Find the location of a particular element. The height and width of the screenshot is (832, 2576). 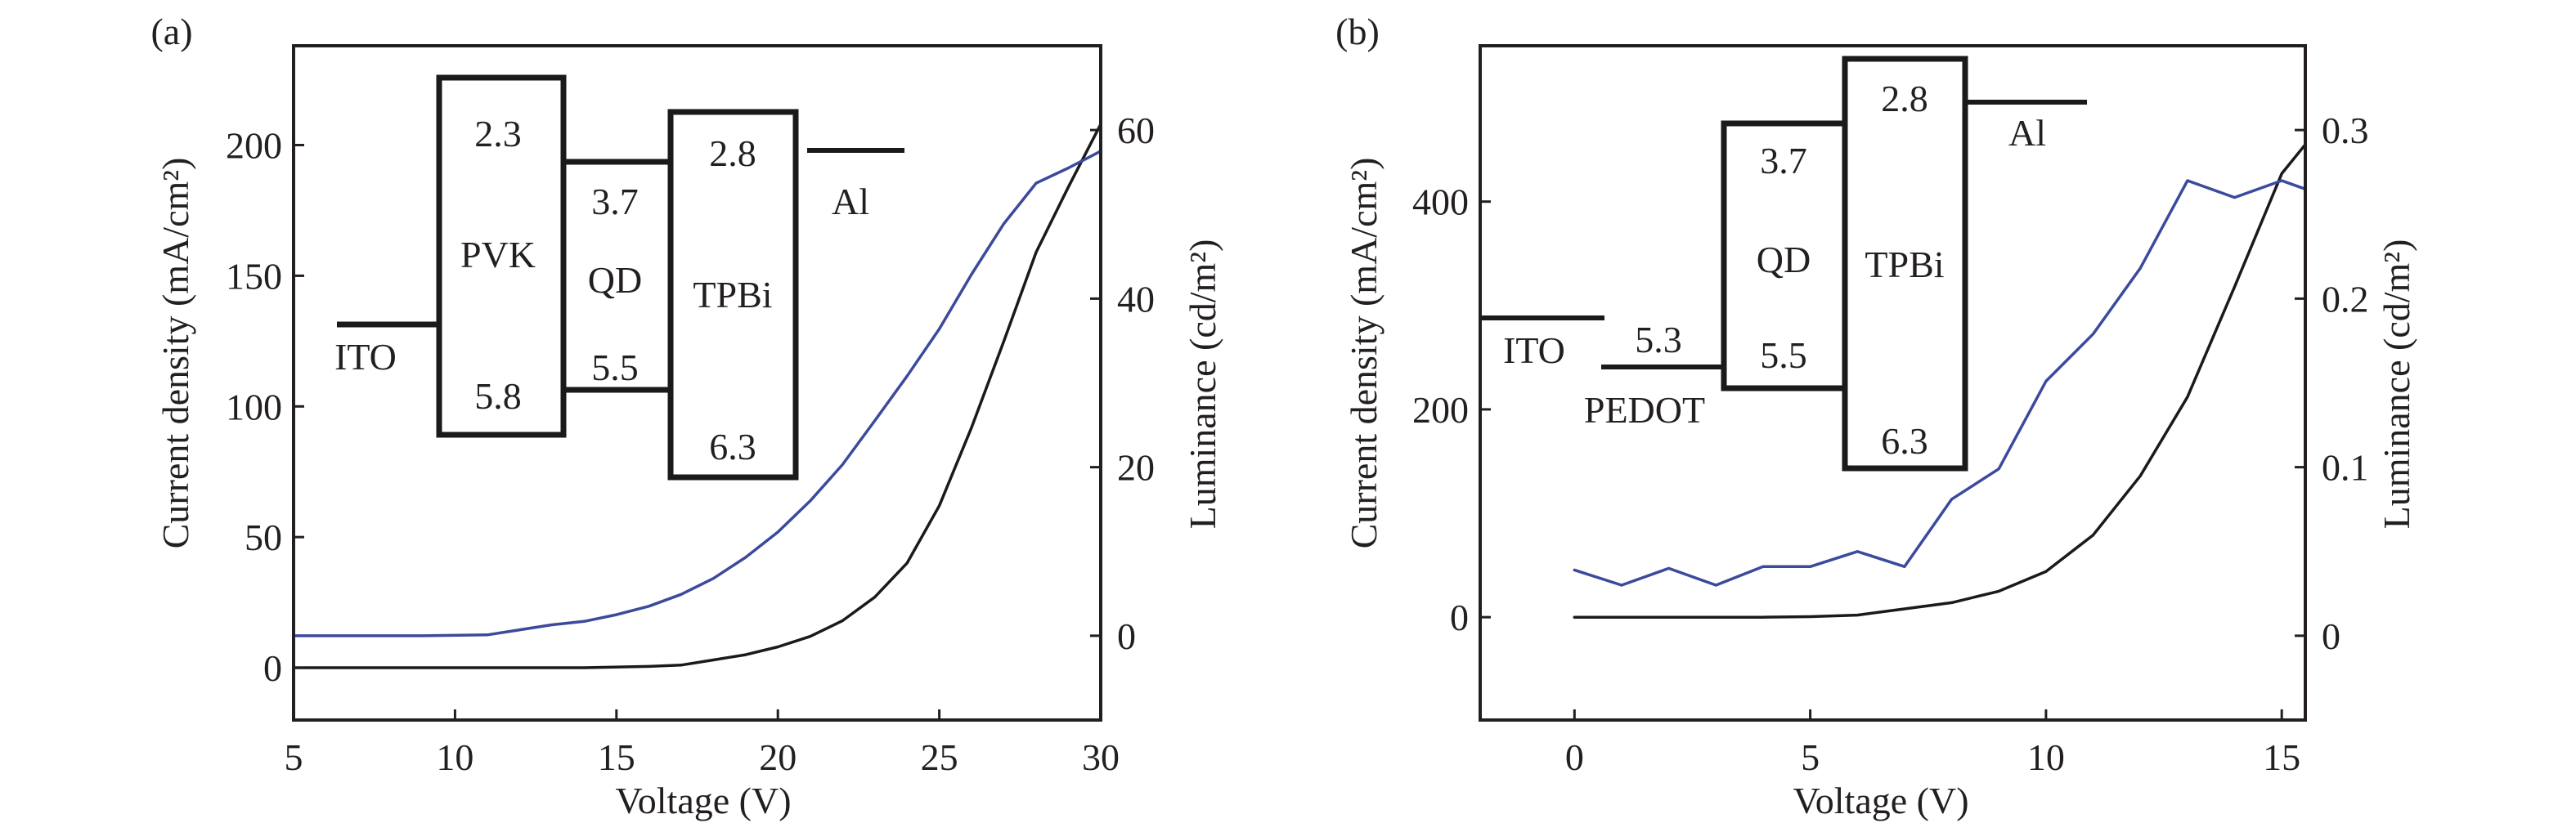

qd-homo-label-b: 5.5 is located at coordinates (1783, 355).